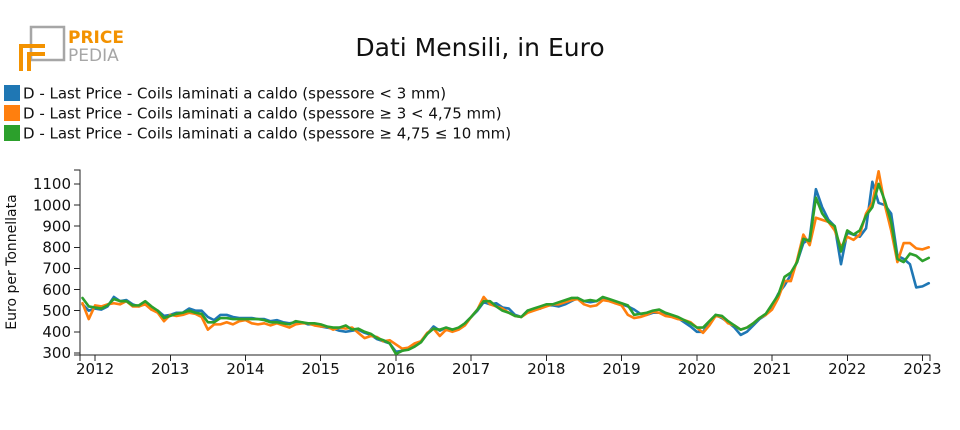  I want to click on logo-text-pedia: PEDIA, so click(93, 56).